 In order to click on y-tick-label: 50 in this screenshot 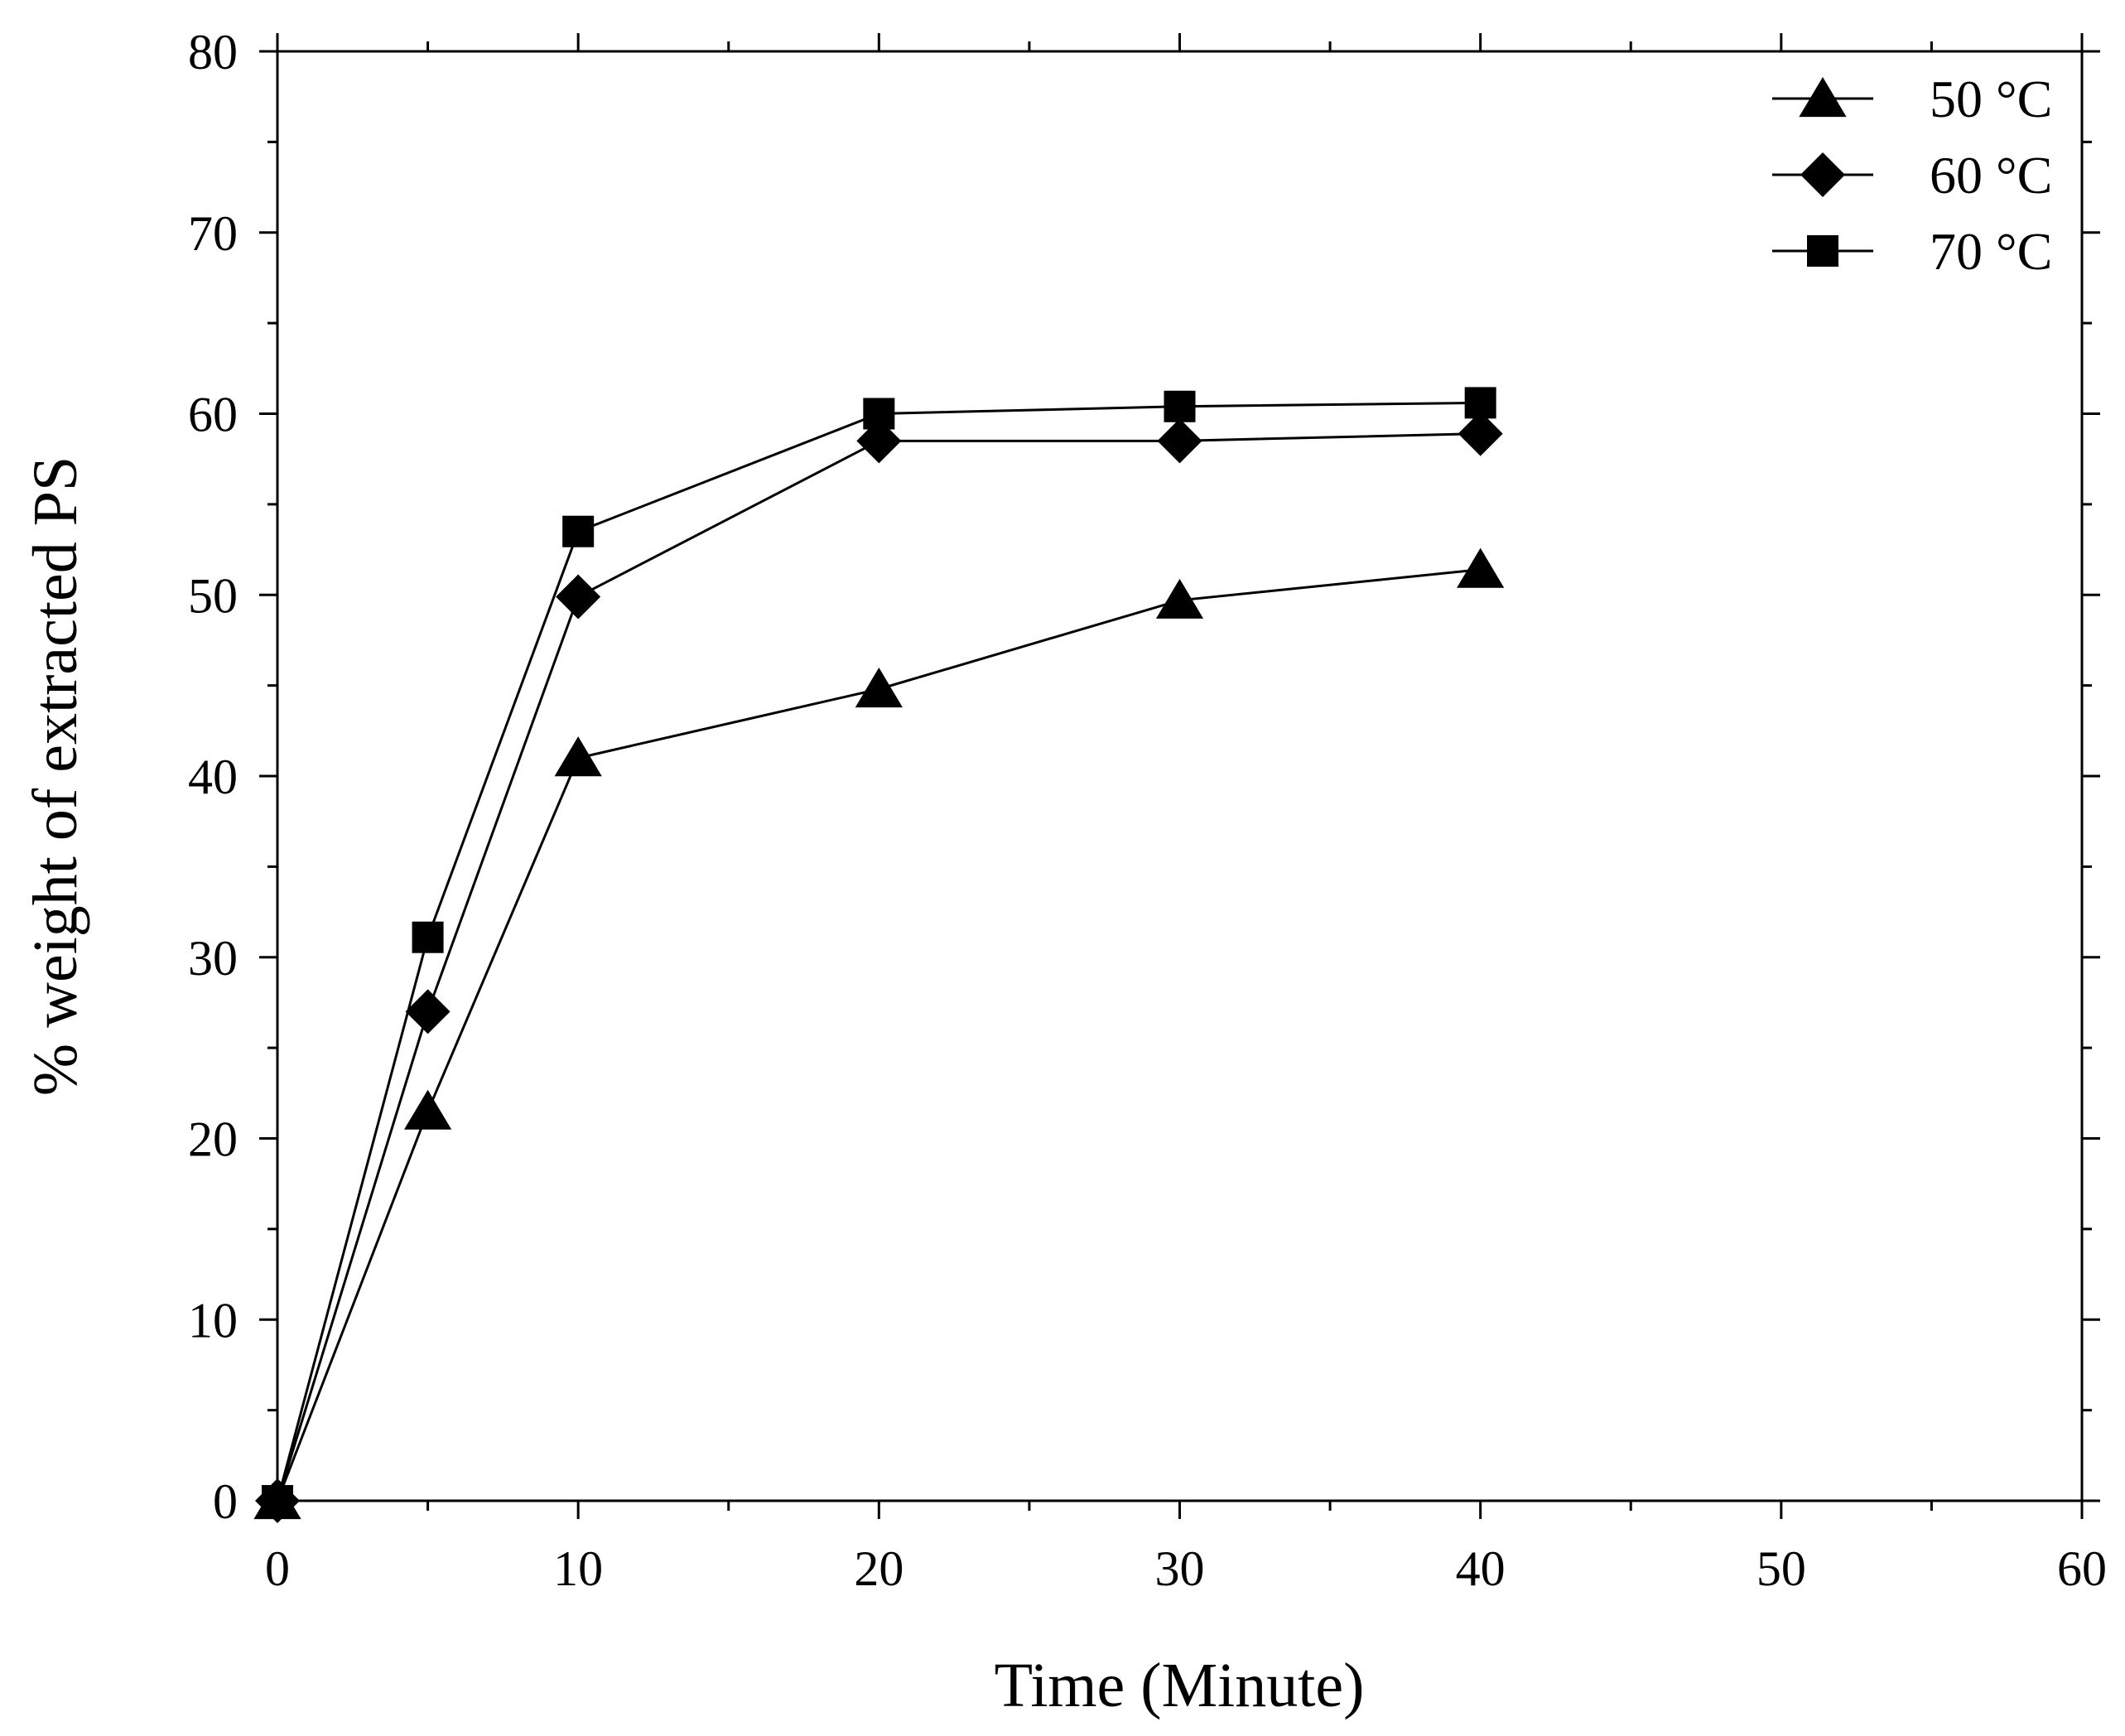, I will do `click(213, 595)`.